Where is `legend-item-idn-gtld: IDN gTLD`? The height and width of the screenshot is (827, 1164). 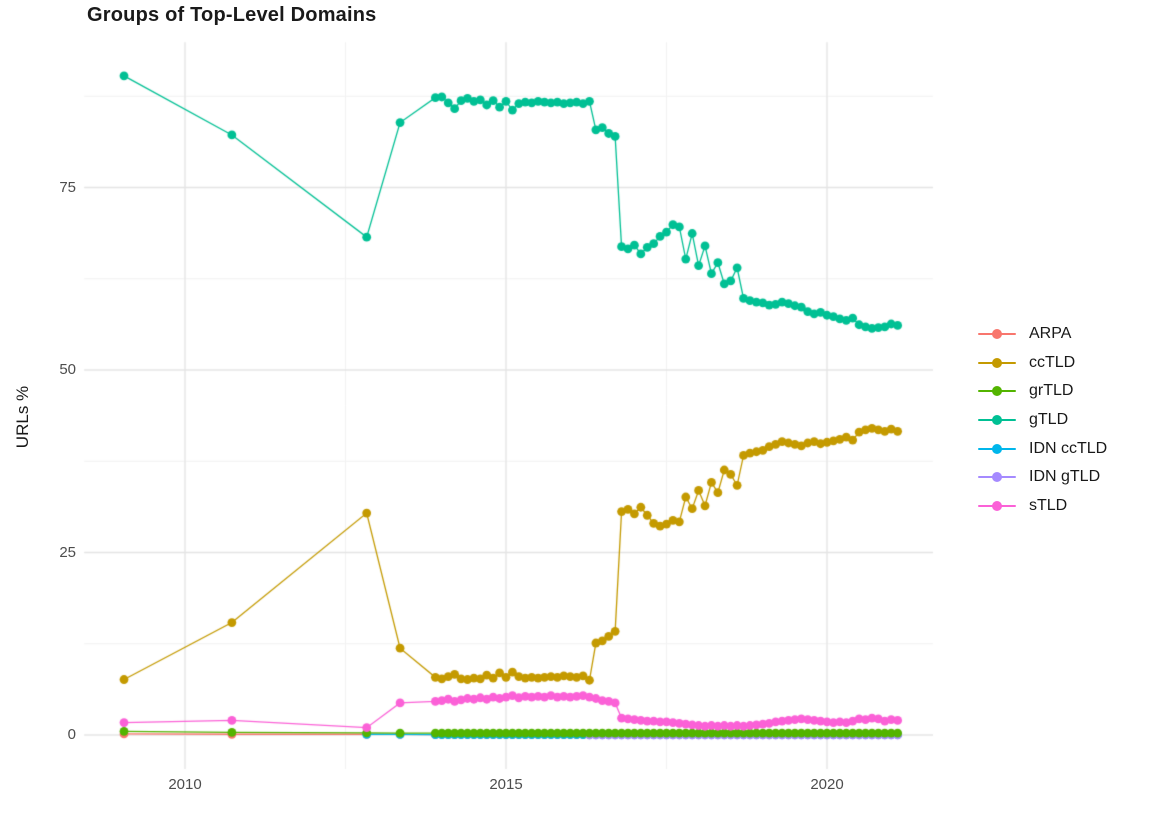
legend-item-idn-gtld: IDN gTLD is located at coordinates (1042, 477).